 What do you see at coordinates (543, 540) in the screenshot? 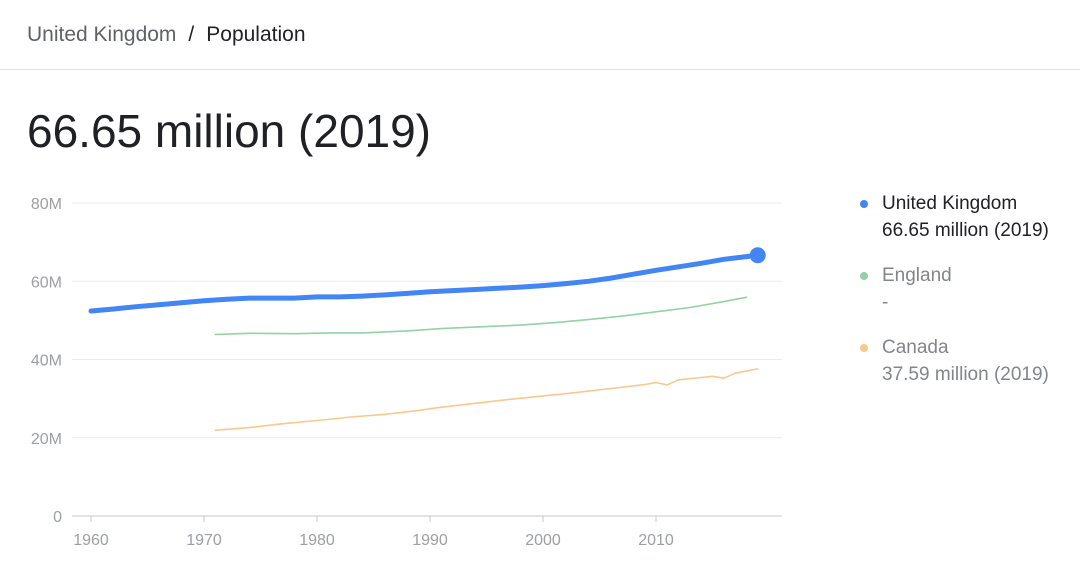
I see `x-tick-label: 2000` at bounding box center [543, 540].